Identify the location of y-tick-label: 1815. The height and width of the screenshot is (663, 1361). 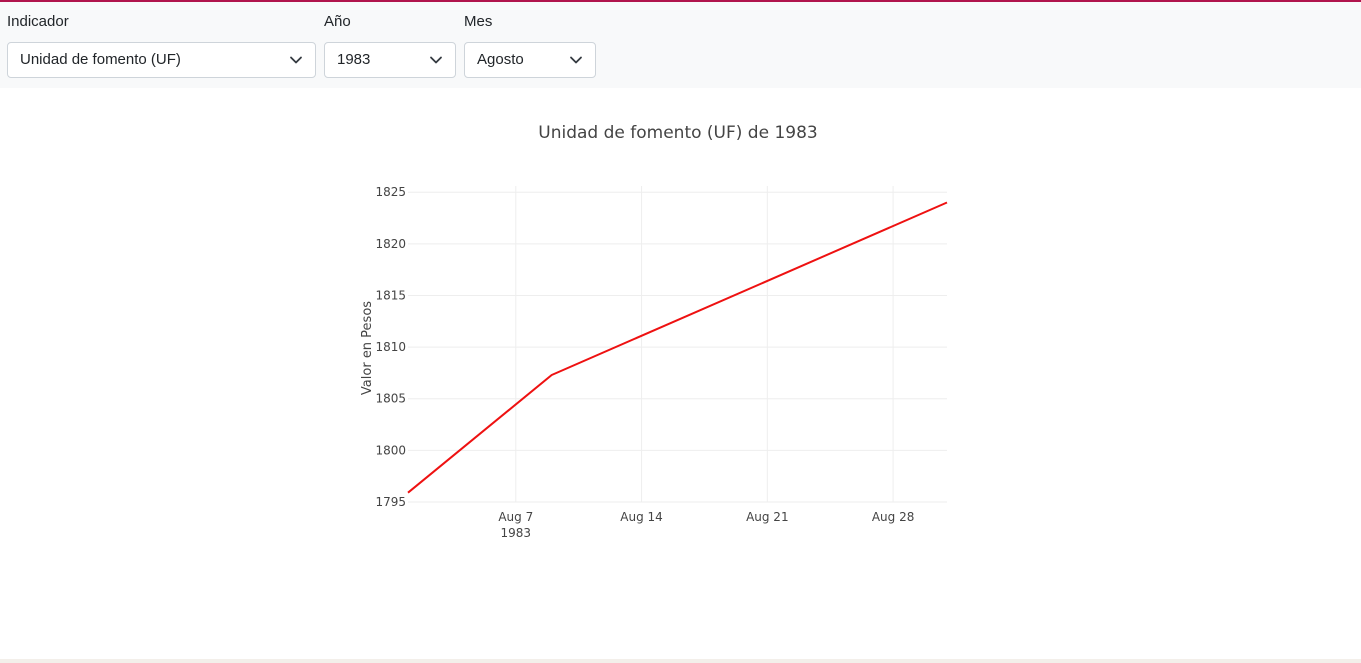
(390, 295).